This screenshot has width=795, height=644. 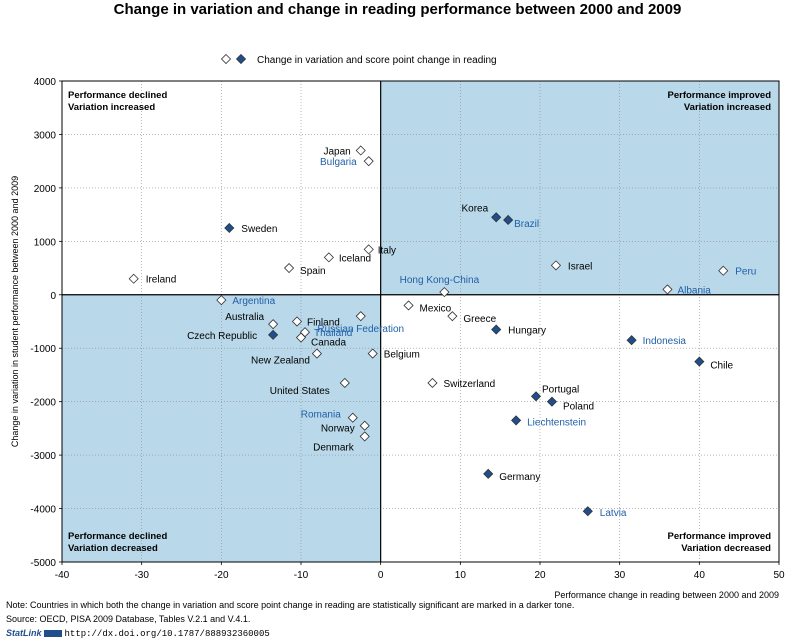 What do you see at coordinates (727, 107) in the screenshot?
I see `quadrant-label-top-right-line2: Variation increased` at bounding box center [727, 107].